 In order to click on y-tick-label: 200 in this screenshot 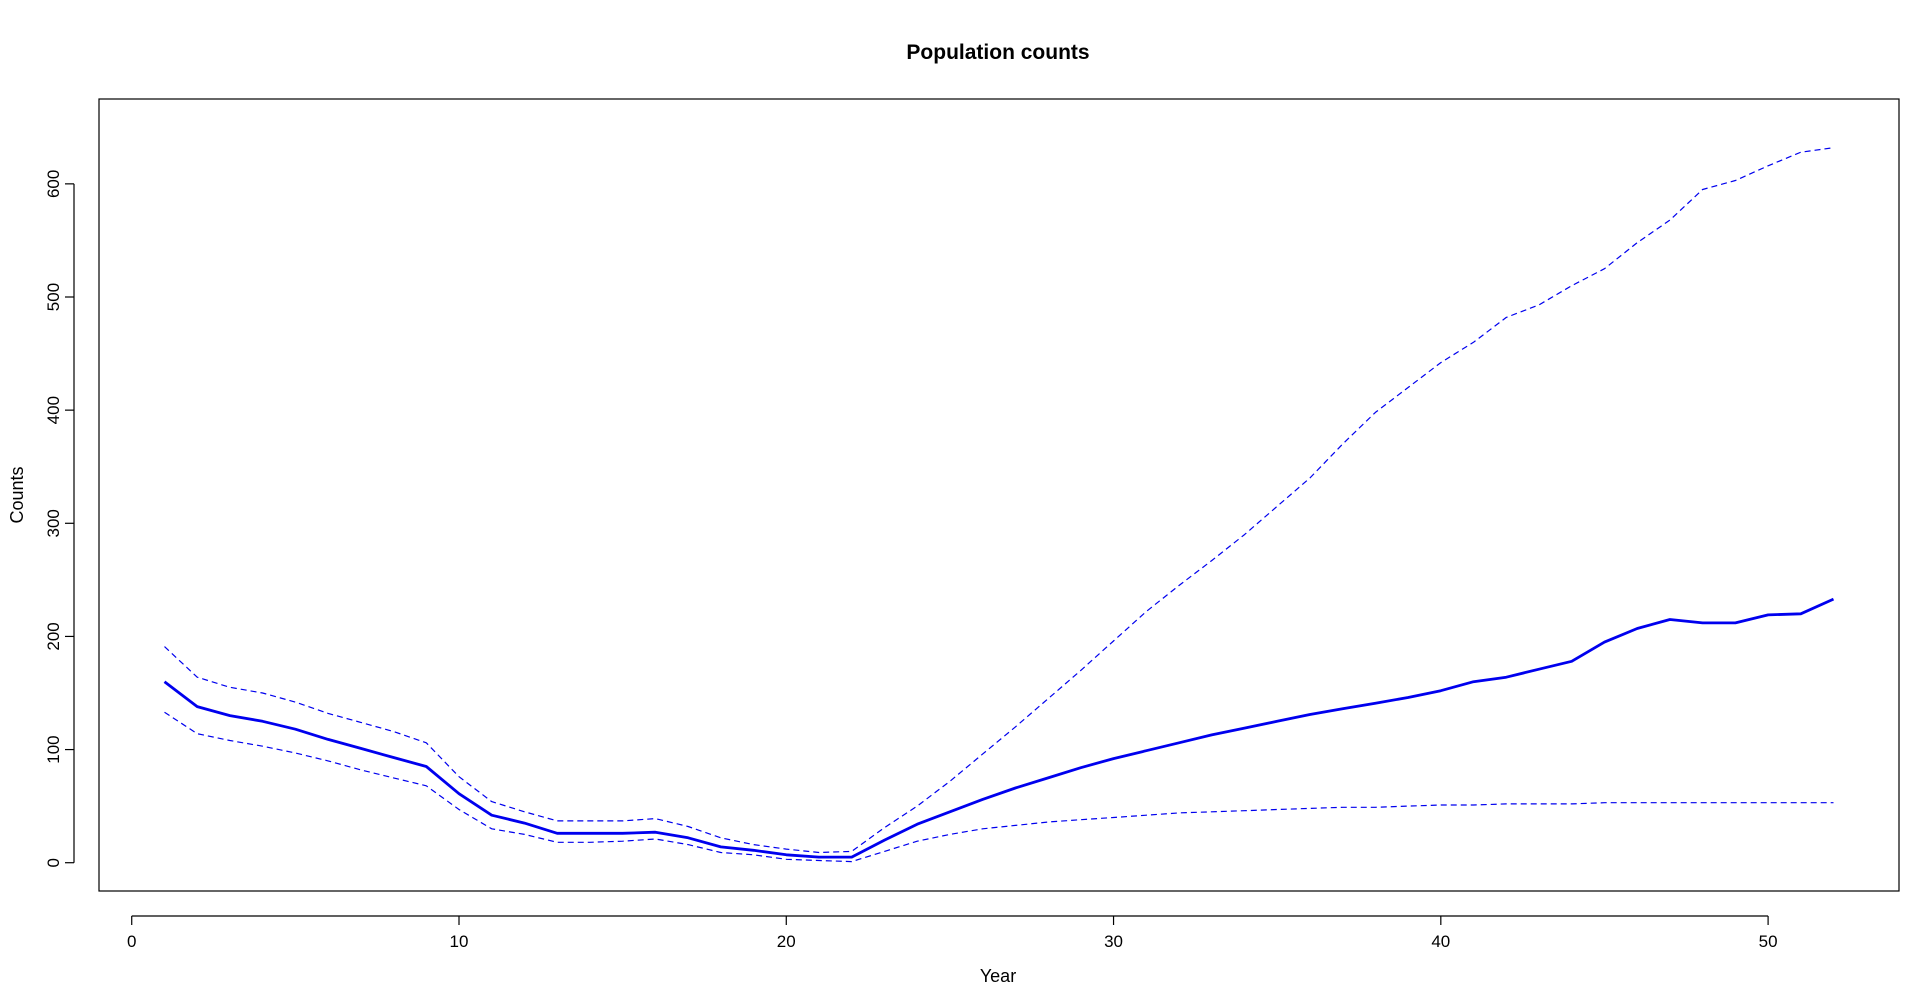, I will do `click(53, 636)`.